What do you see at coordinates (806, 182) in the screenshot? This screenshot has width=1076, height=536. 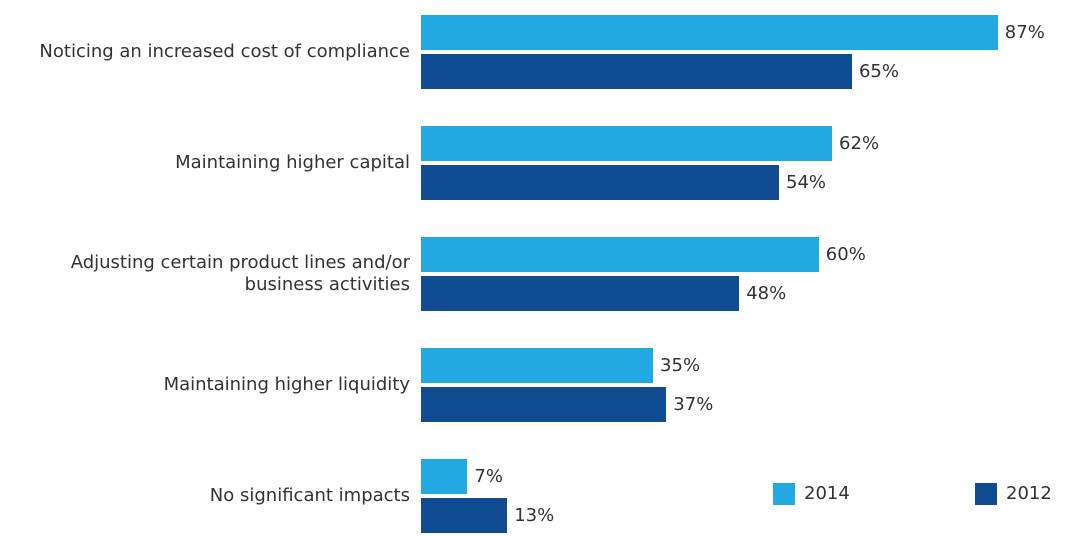 I see `value-label: 54%` at bounding box center [806, 182].